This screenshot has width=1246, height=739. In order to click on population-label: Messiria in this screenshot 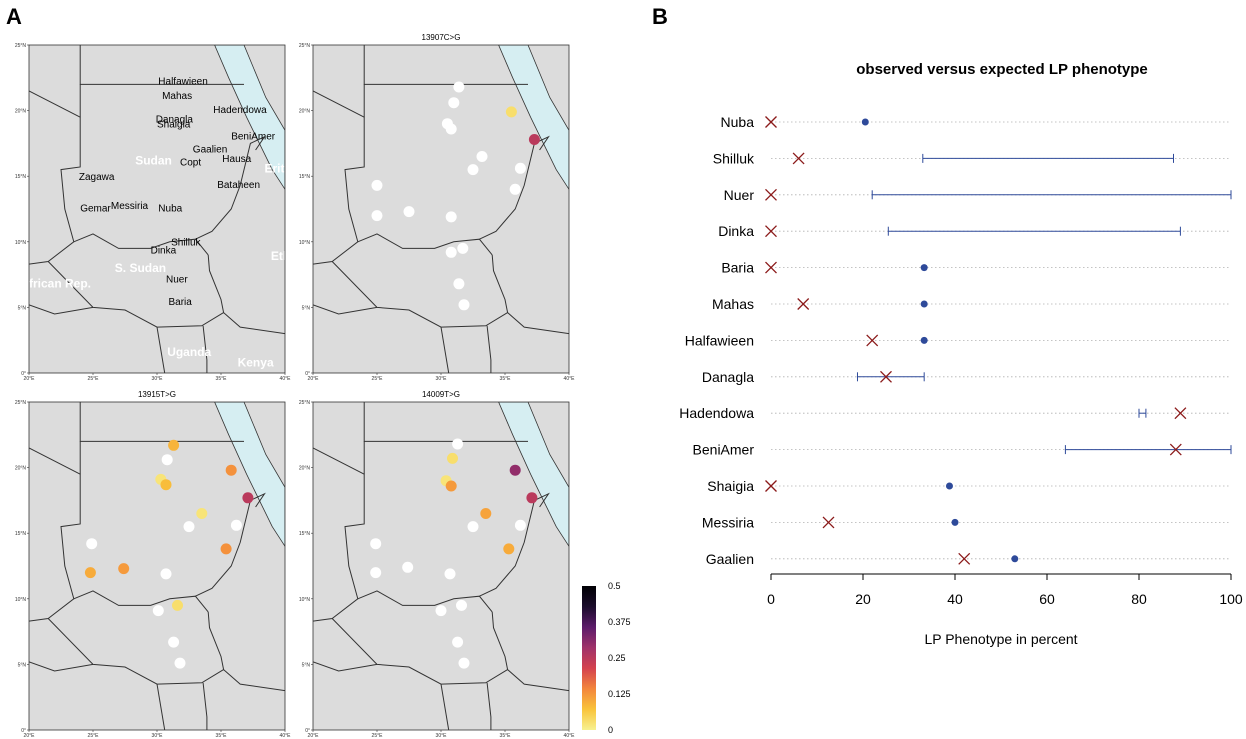, I will do `click(130, 206)`.